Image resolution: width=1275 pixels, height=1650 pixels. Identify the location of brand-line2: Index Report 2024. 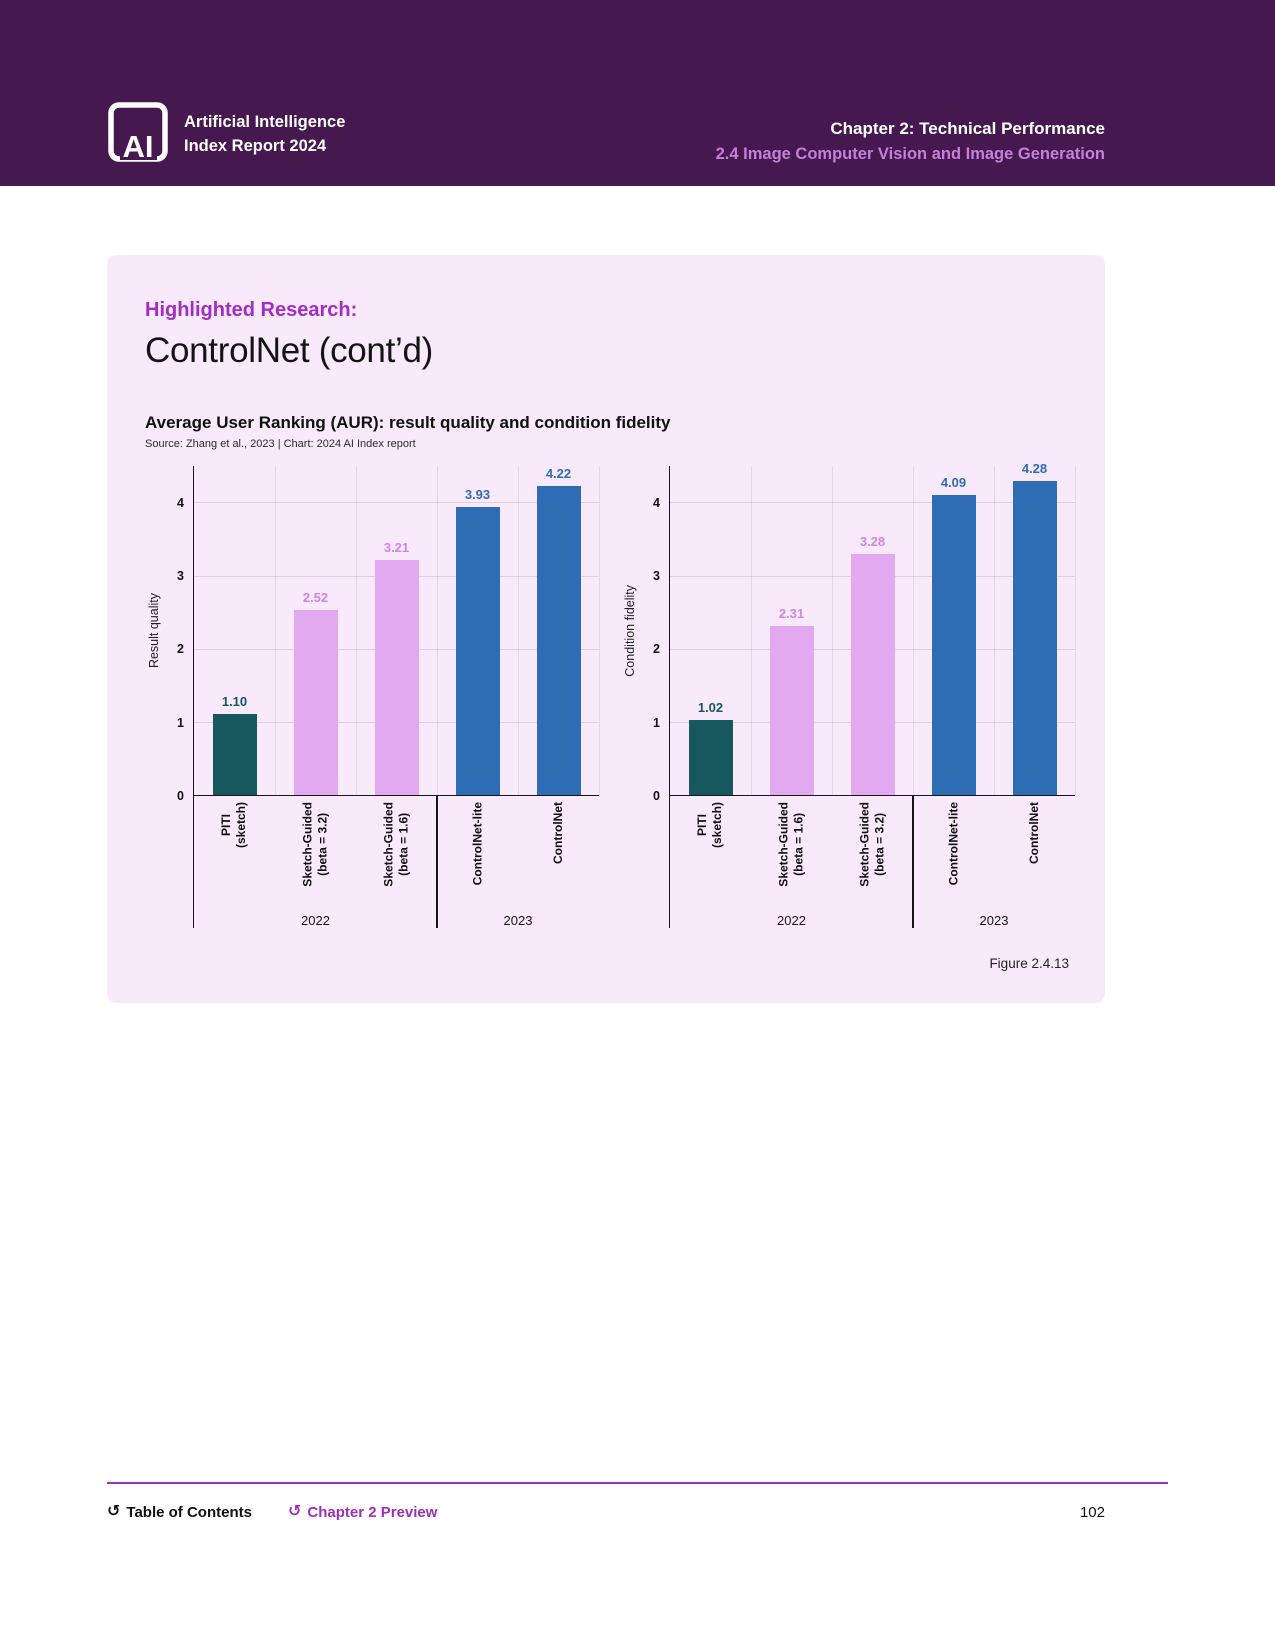
(255, 145).